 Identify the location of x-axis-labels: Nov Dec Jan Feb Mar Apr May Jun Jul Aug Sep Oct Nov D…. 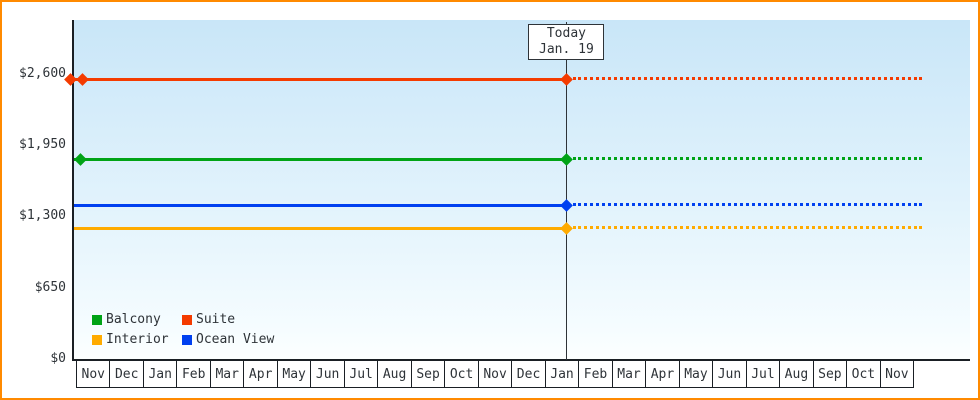
(495, 374).